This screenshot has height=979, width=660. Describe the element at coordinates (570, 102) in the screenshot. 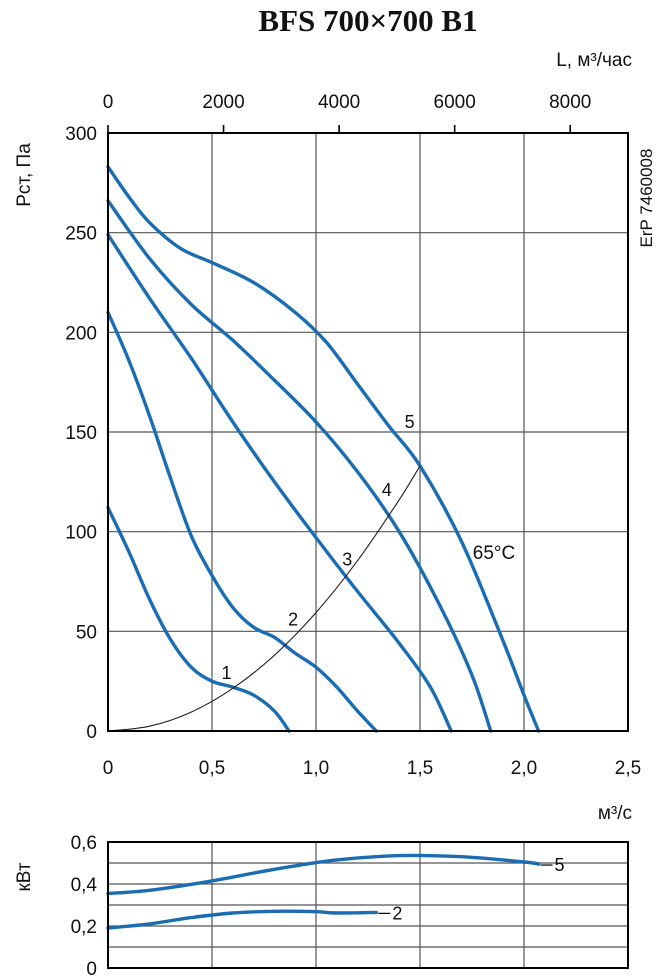

I see `top-tick-label-4: 8000` at that location.